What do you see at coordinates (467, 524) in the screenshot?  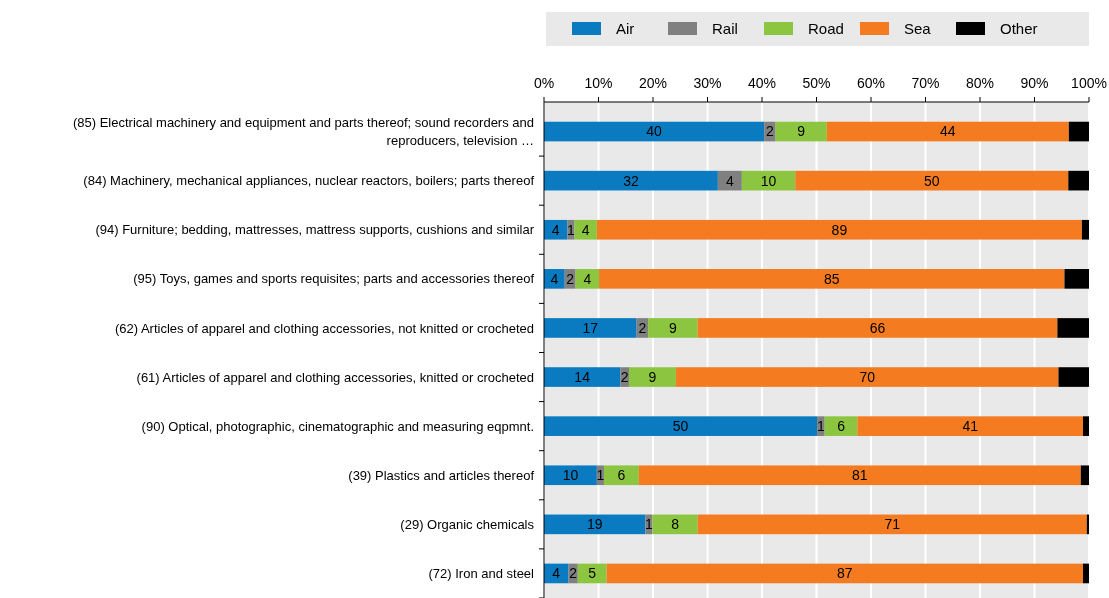 I see `y-tick-label: (29) Organic chemicals` at bounding box center [467, 524].